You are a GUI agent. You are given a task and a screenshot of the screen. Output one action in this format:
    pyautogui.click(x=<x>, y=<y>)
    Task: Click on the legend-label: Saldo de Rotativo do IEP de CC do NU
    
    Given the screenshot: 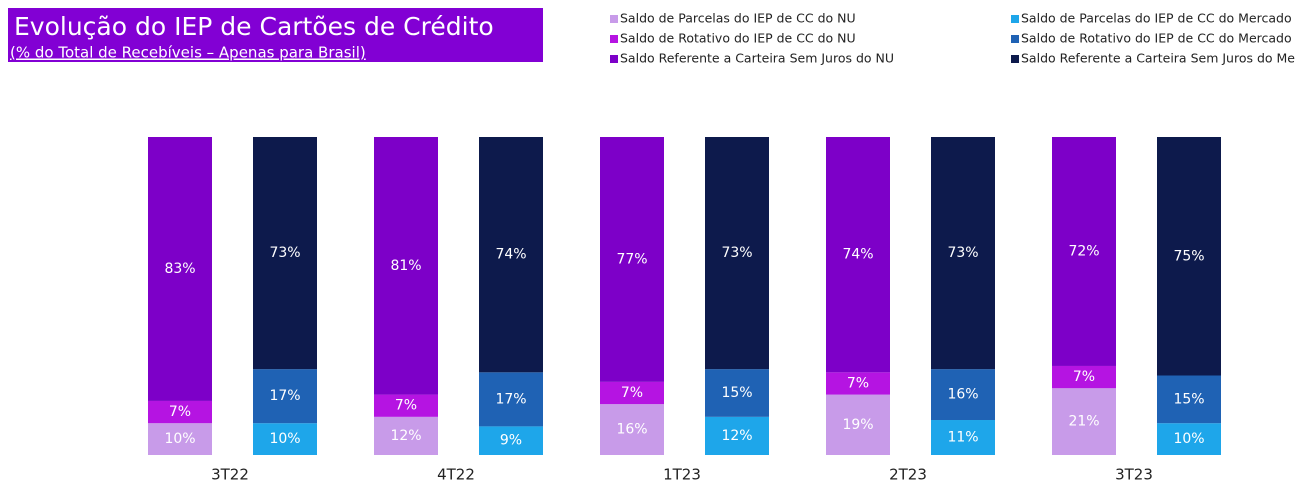 What is the action you would take?
    pyautogui.click(x=738, y=38)
    